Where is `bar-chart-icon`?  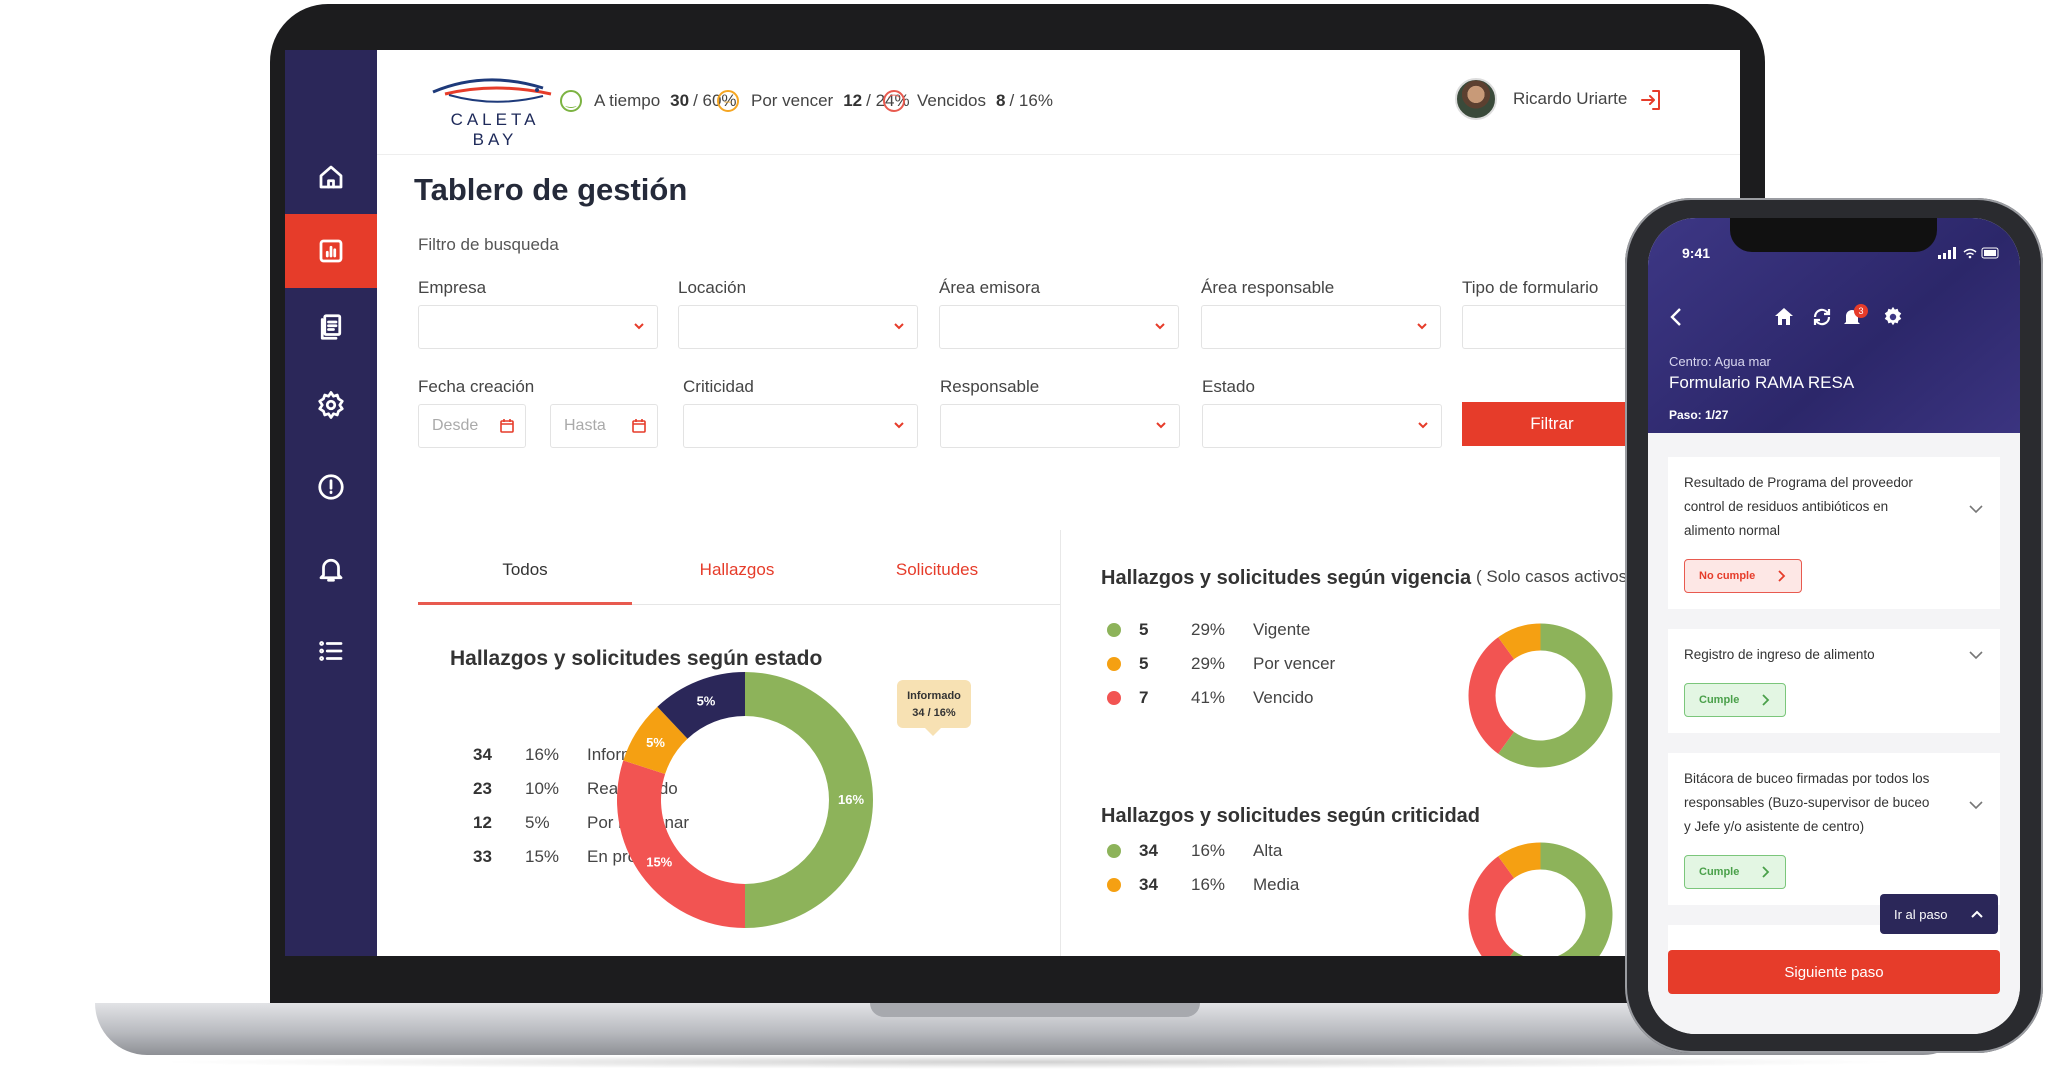 bar-chart-icon is located at coordinates (331, 251).